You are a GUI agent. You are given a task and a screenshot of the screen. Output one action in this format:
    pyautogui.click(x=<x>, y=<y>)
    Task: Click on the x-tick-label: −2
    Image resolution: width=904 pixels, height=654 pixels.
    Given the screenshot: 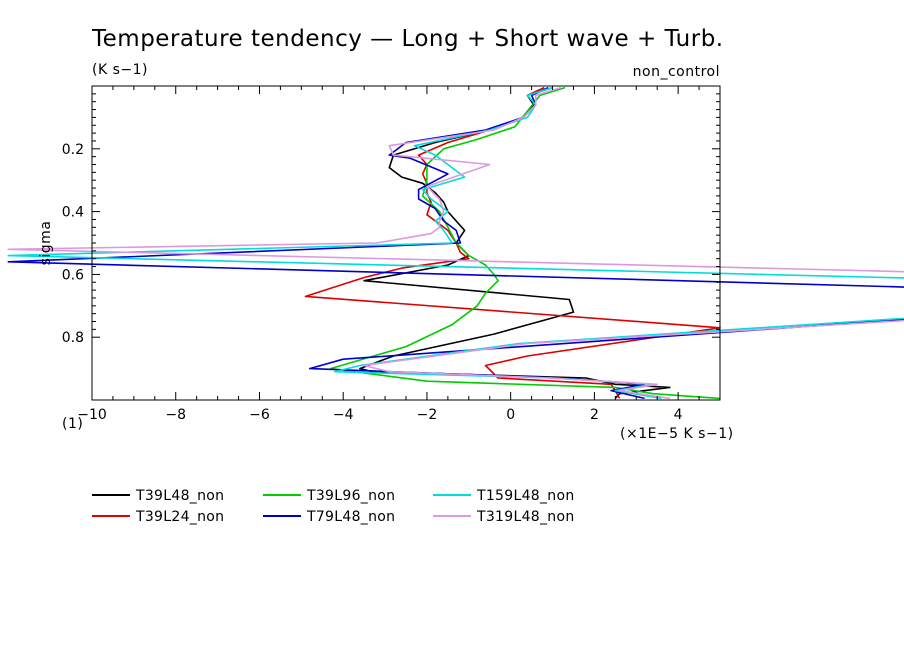 What is the action you would take?
    pyautogui.click(x=427, y=415)
    